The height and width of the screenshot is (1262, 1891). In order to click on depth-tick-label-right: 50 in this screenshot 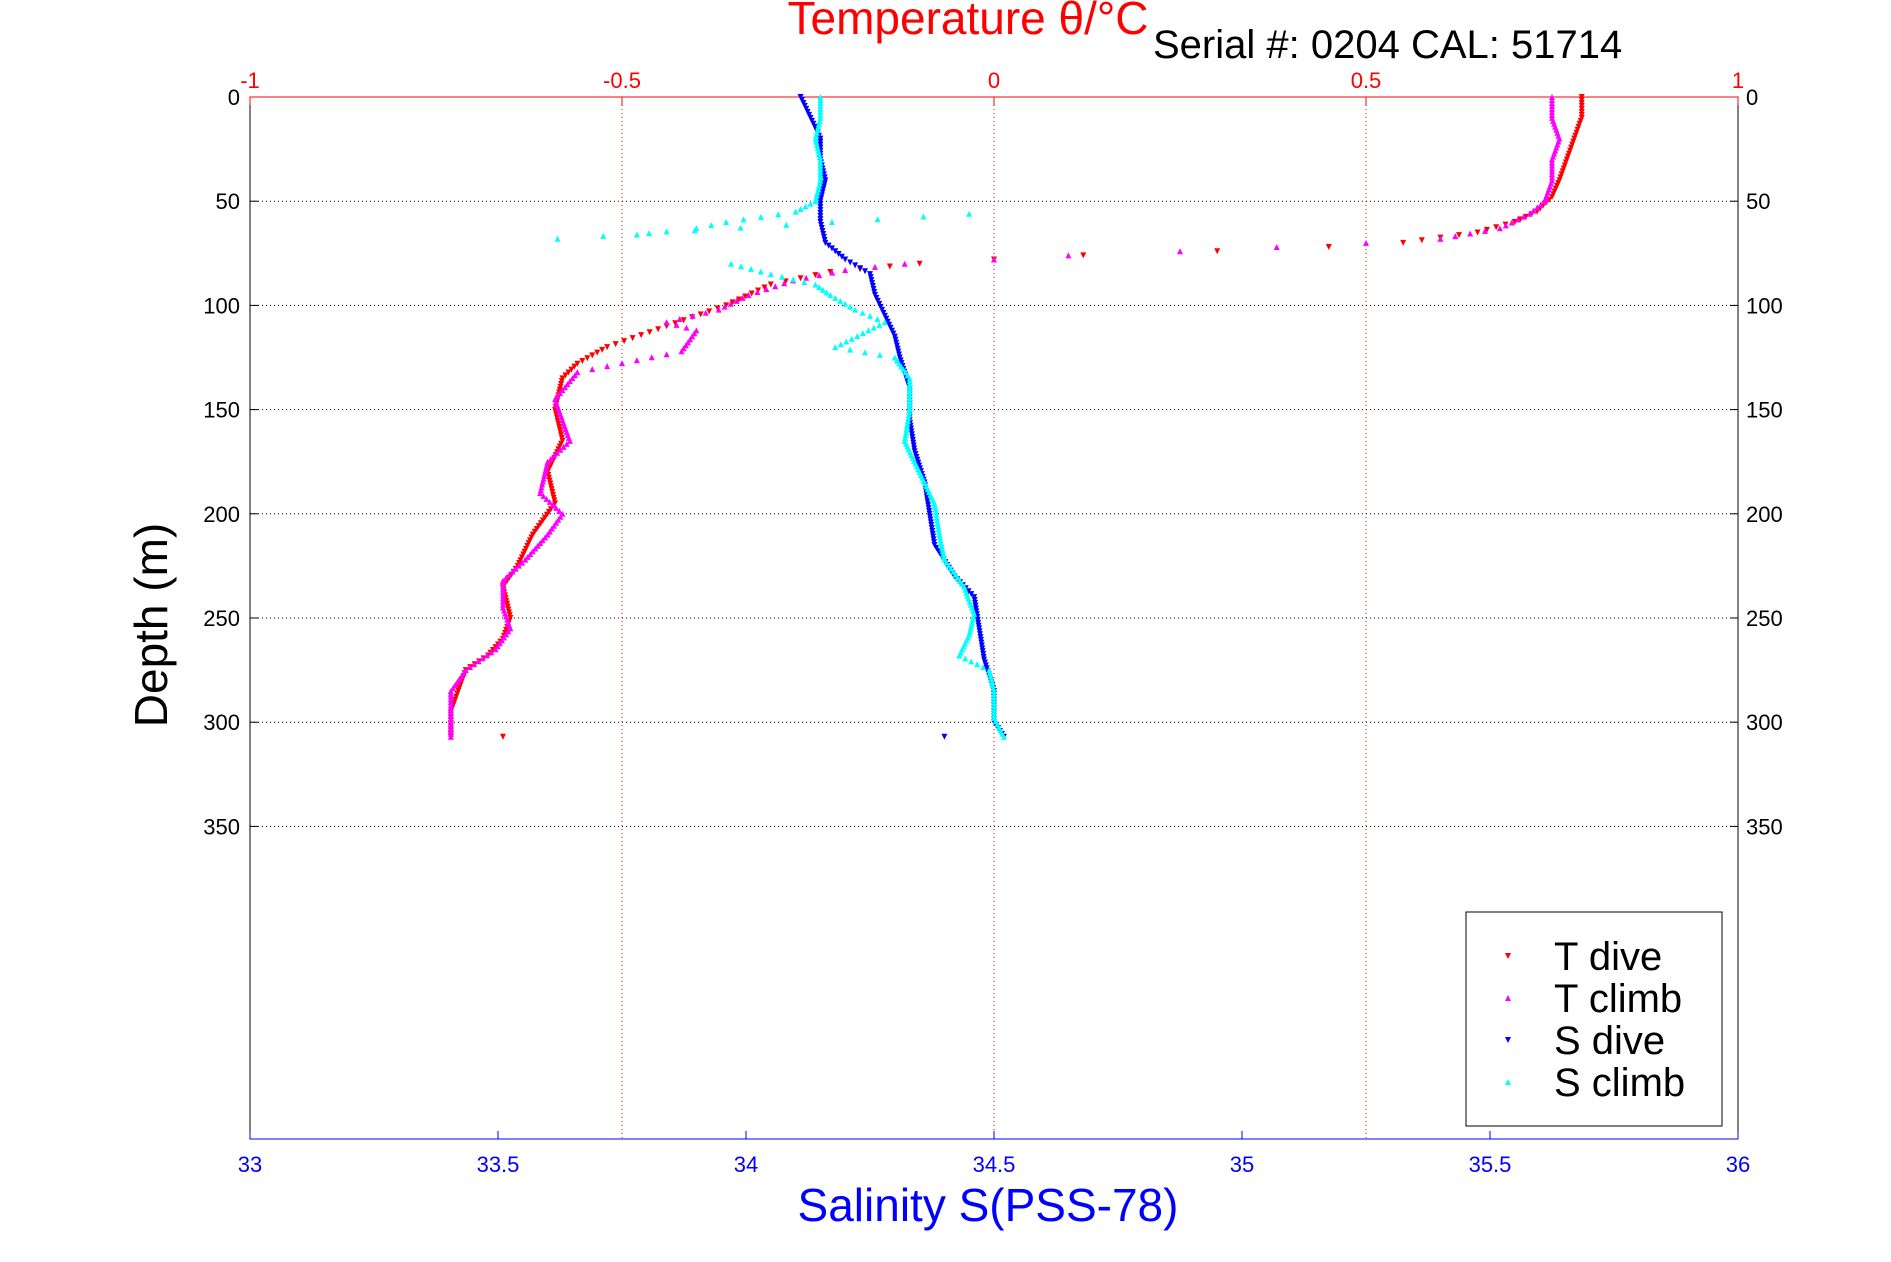, I will do `click(1758, 201)`.